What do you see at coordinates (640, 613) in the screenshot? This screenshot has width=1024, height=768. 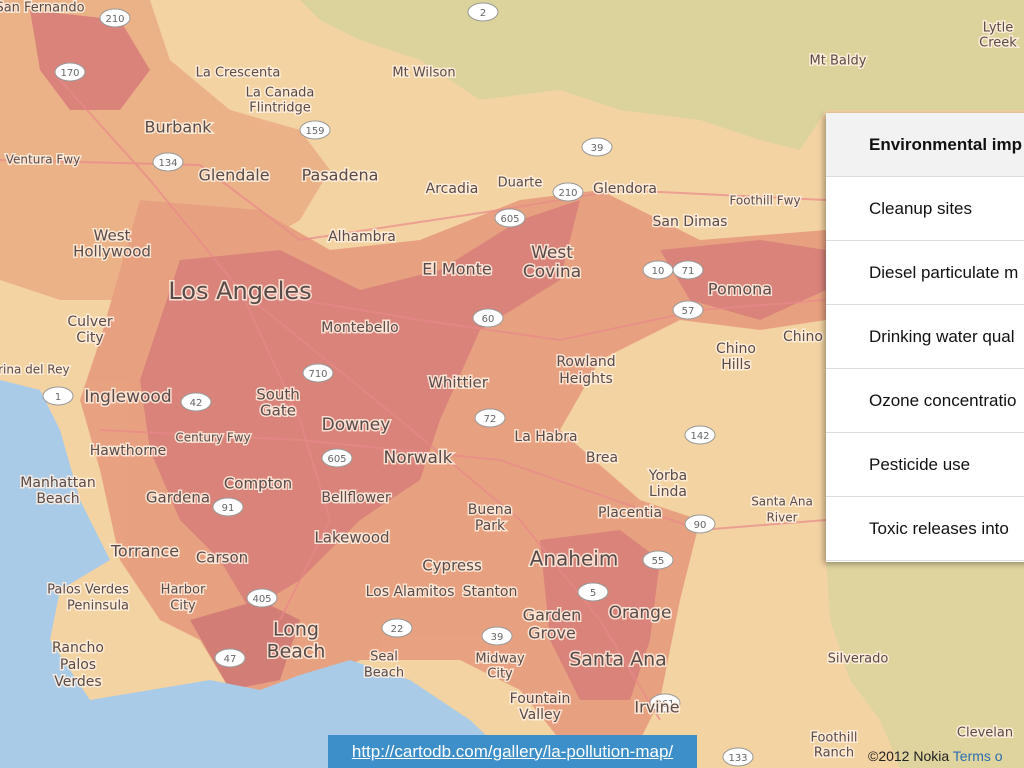 I see `place-label: Orange` at bounding box center [640, 613].